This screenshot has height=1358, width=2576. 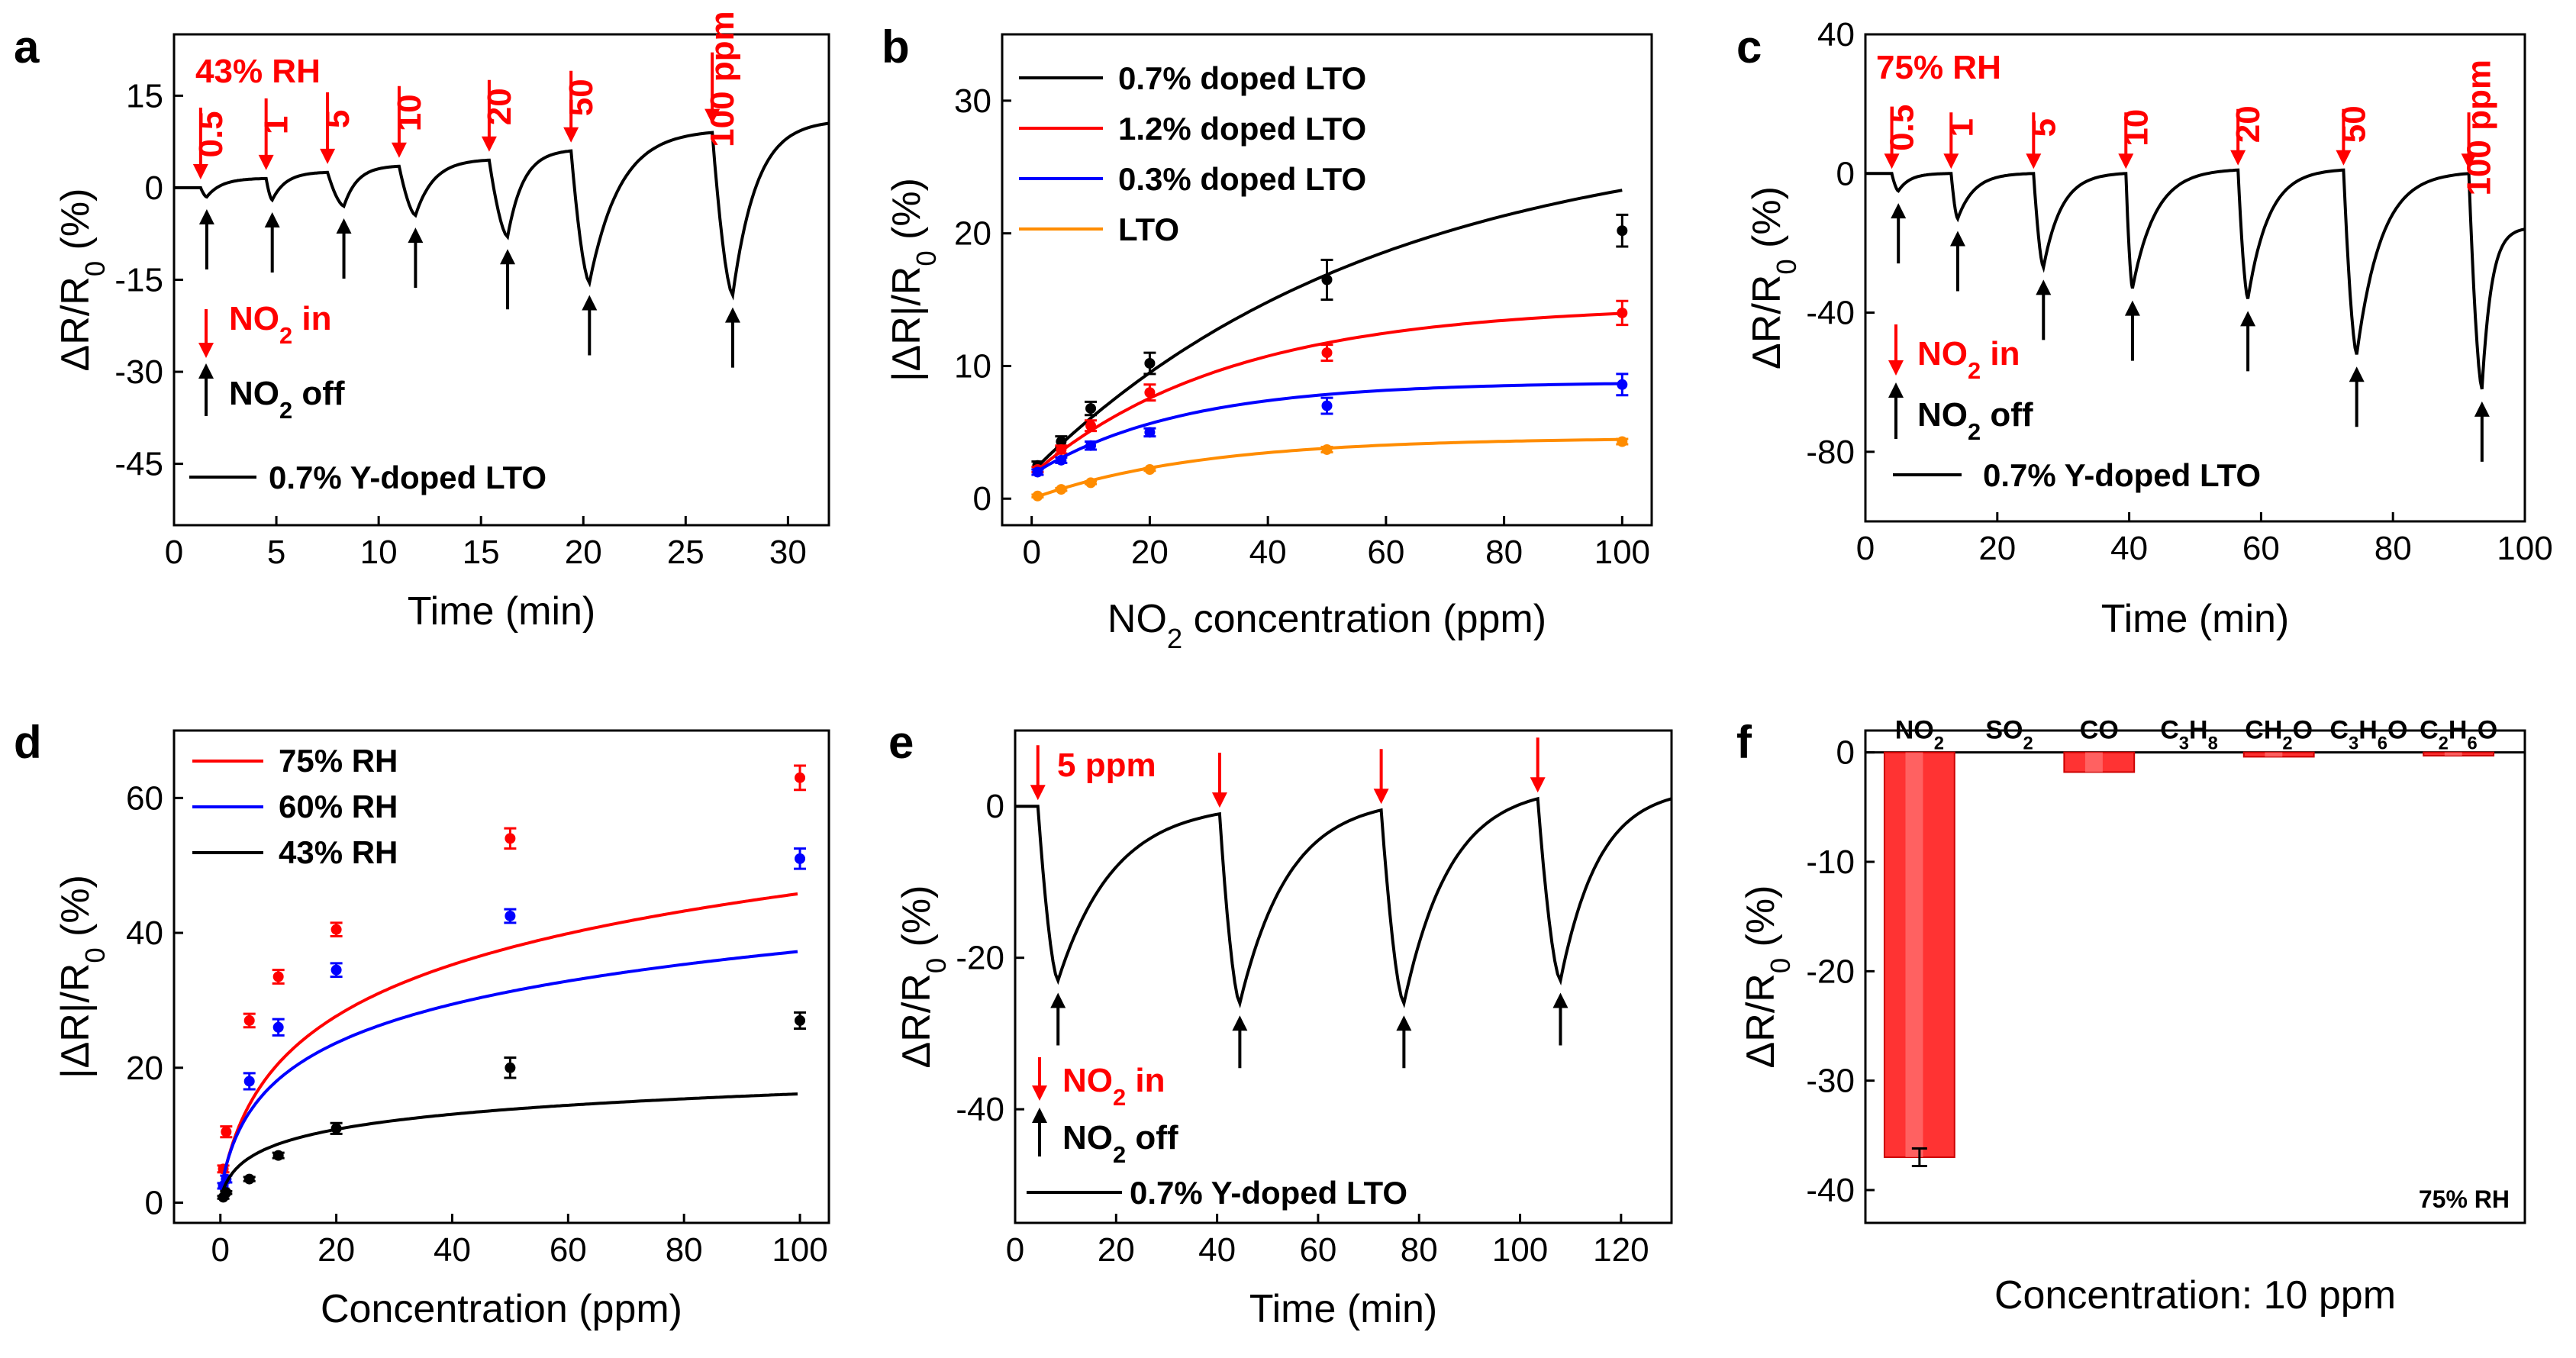 What do you see at coordinates (1242, 179) in the screenshot?
I see `legend-label: 0.3% doped LTO` at bounding box center [1242, 179].